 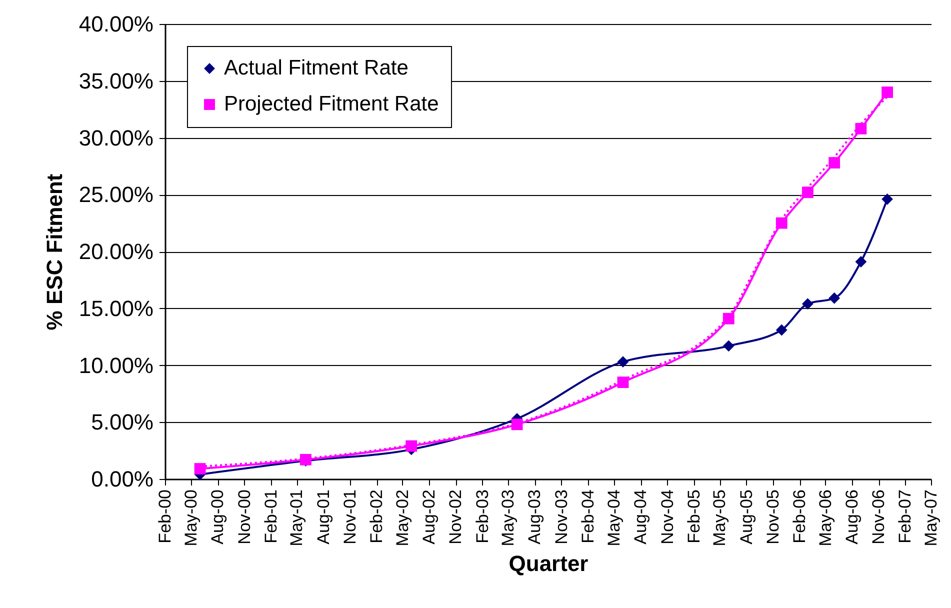 I want to click on x-tick-label: May-02, so click(x=402, y=518).